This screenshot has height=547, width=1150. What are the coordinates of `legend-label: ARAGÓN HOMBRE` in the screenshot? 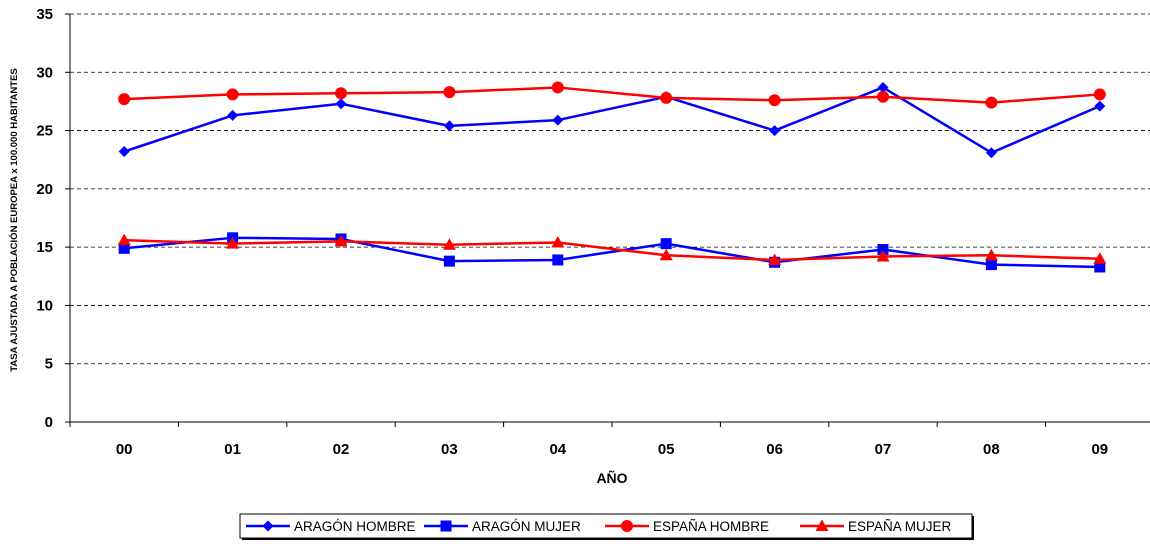 It's located at (355, 526).